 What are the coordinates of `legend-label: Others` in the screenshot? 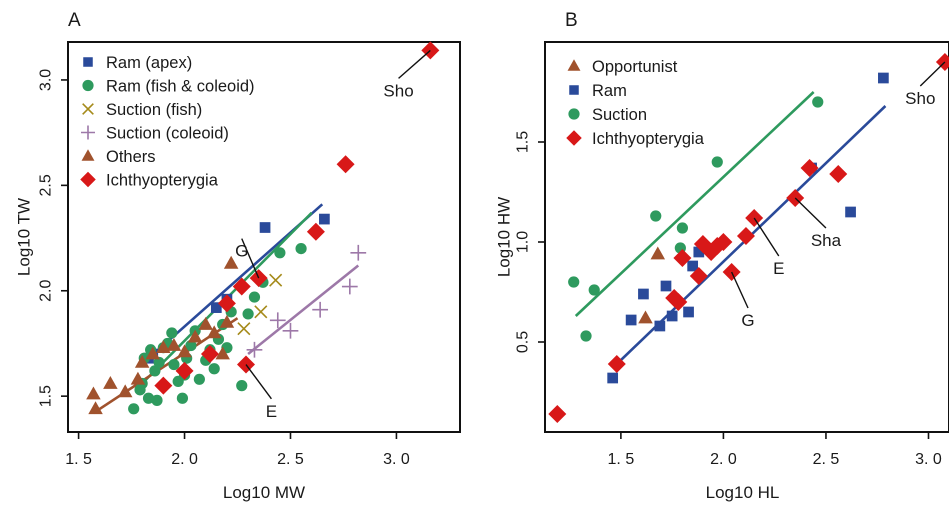 It's located at (131, 157).